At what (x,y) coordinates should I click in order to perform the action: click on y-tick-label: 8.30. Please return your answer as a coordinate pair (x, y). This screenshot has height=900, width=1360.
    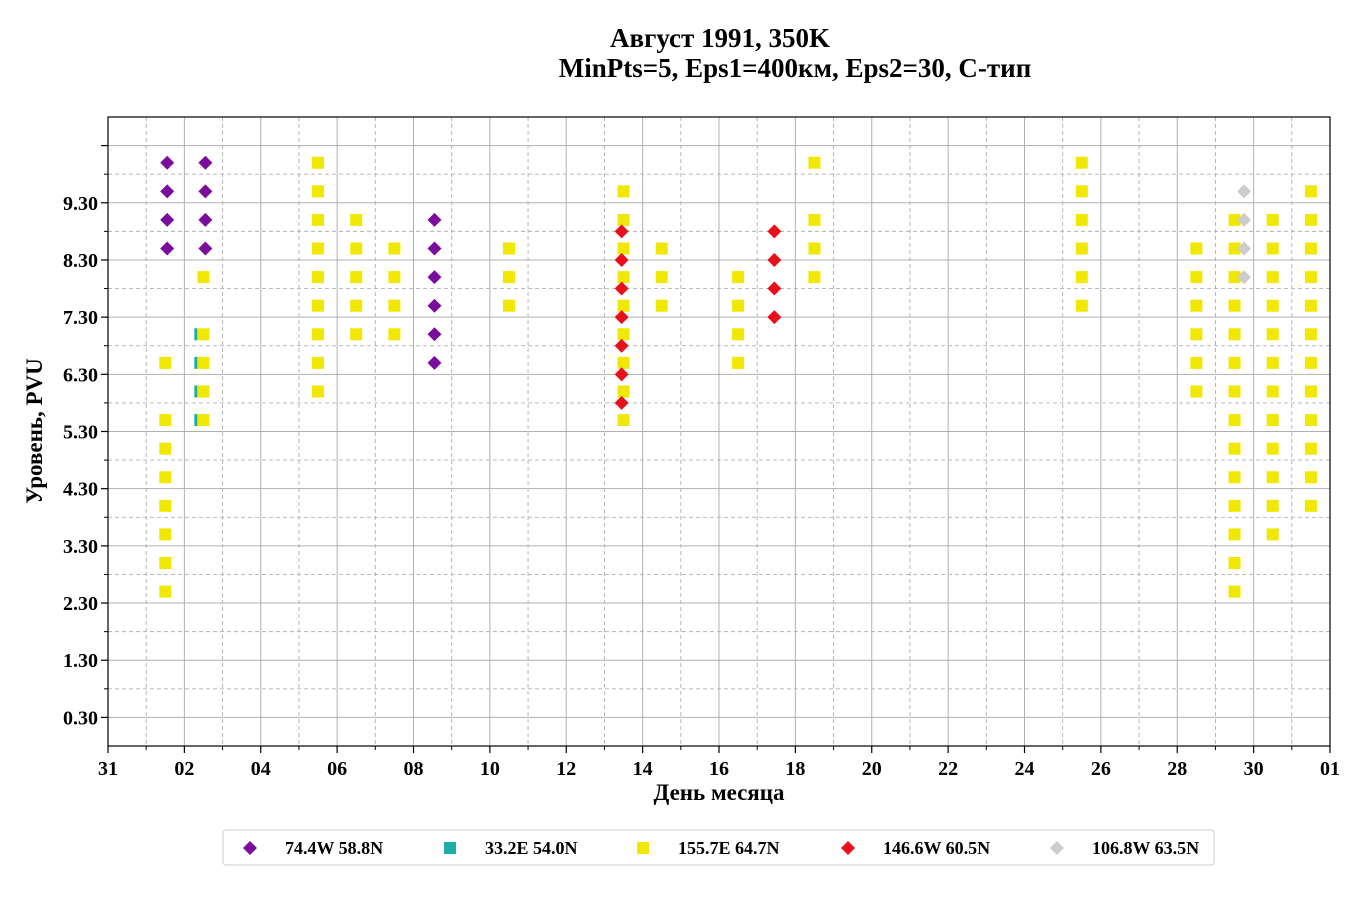
    Looking at the image, I should click on (80, 261).